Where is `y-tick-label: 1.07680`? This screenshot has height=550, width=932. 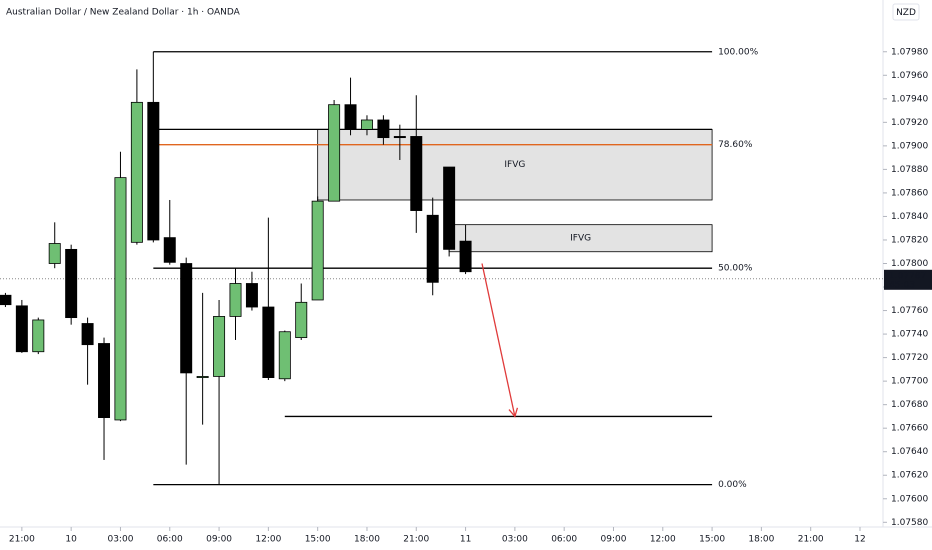 y-tick-label: 1.07680 is located at coordinates (909, 405).